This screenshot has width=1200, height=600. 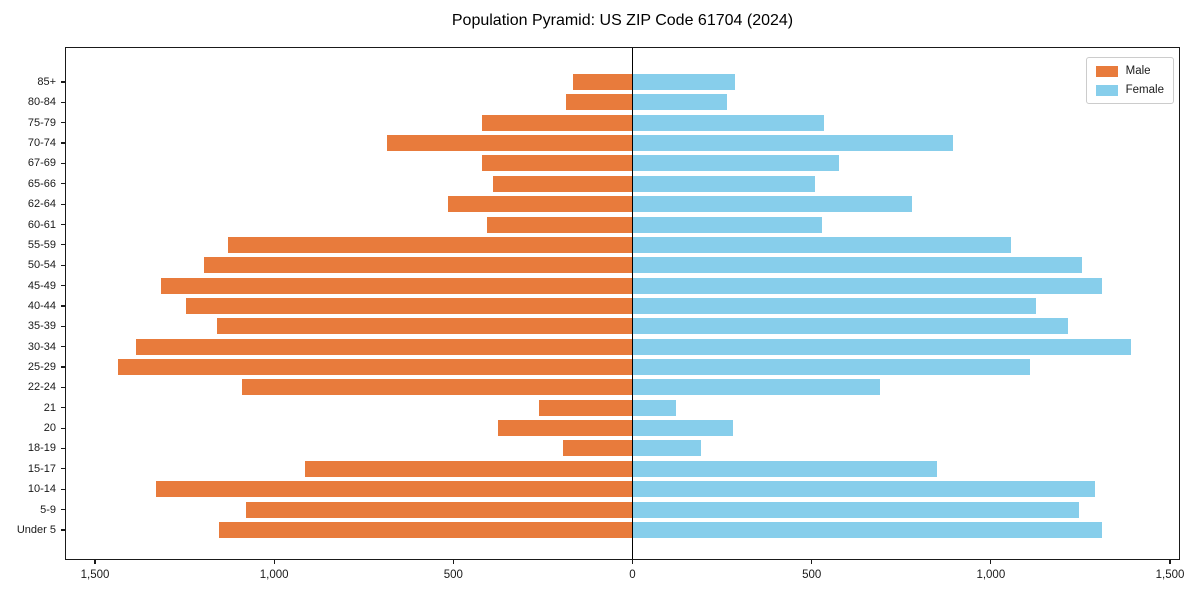 I want to click on y-tick-label: 85+, so click(x=46, y=82).